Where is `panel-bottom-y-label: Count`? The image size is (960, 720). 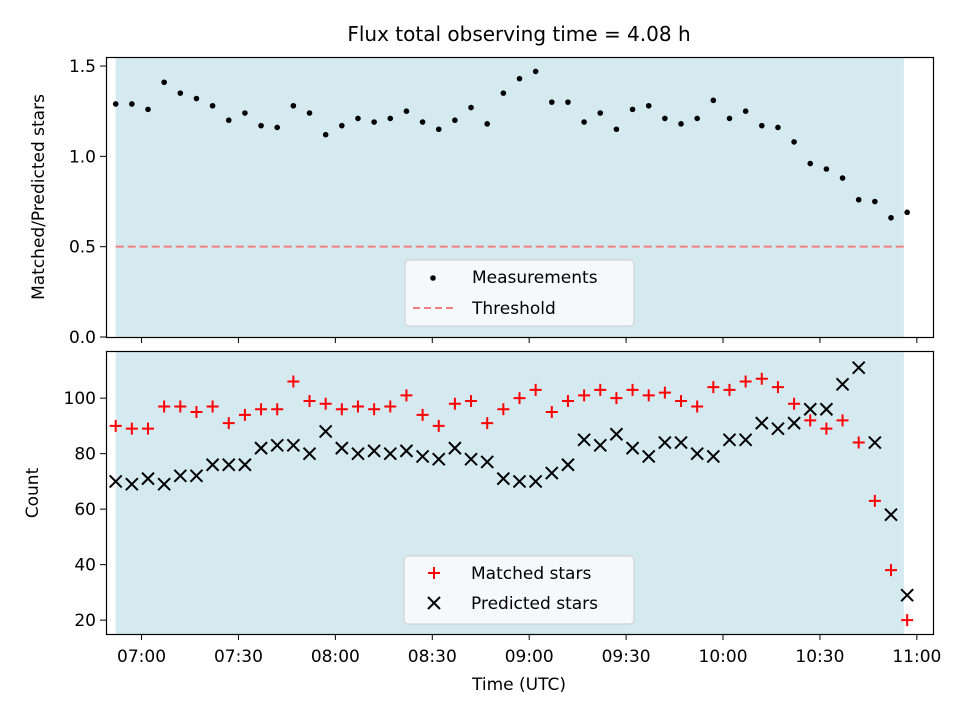
panel-bottom-y-label: Count is located at coordinates (33, 492).